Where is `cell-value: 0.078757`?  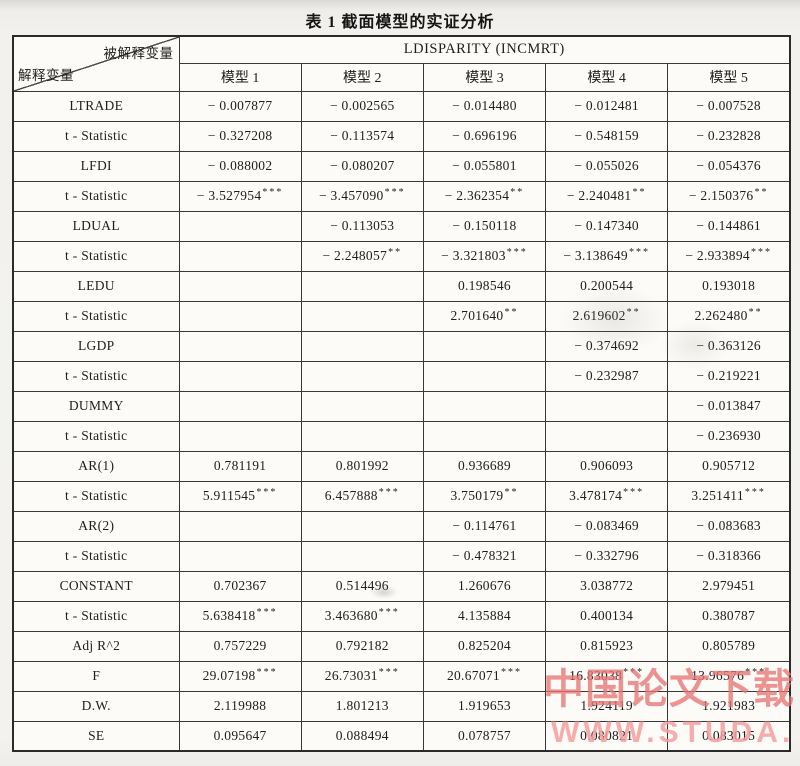
cell-value: 0.078757 is located at coordinates (484, 735).